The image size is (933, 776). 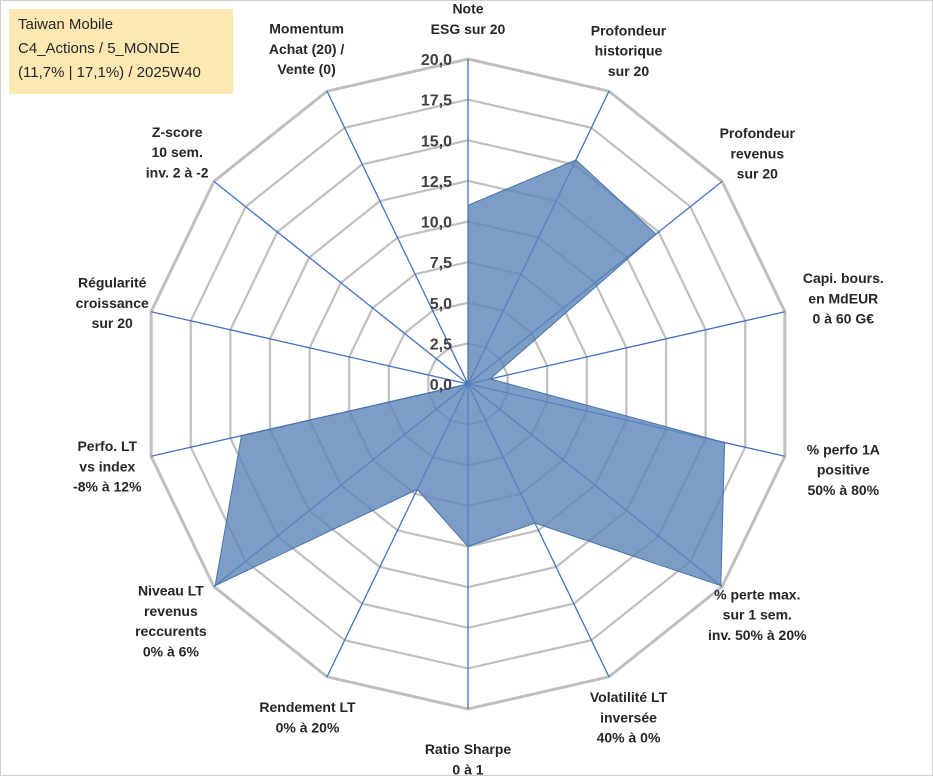 What do you see at coordinates (436, 101) in the screenshot?
I see `tick-label: 17,5` at bounding box center [436, 101].